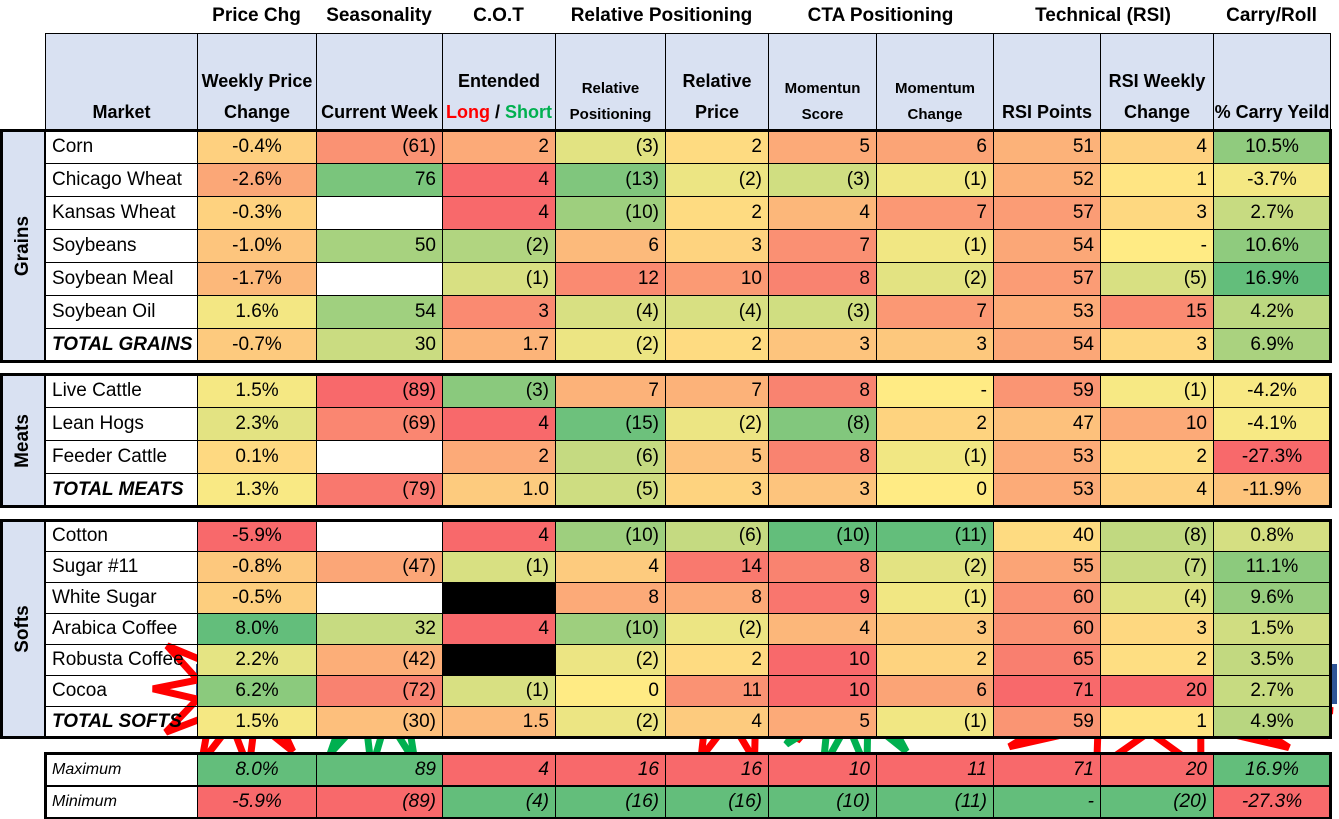  What do you see at coordinates (1047, 180) in the screenshot?
I see `cell-rsi: 52` at bounding box center [1047, 180].